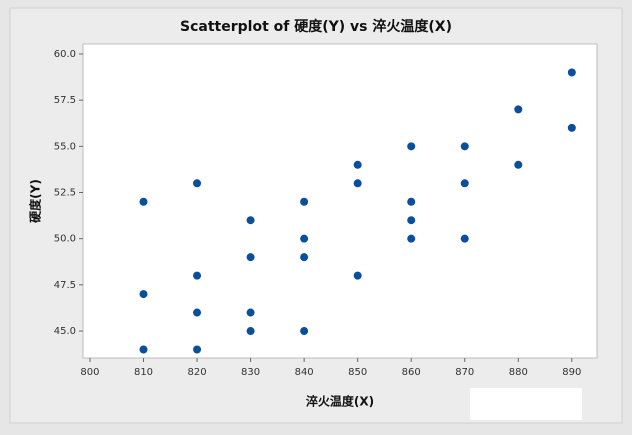 The image size is (632, 435). What do you see at coordinates (65, 331) in the screenshot?
I see `y-tick-label: 45.0` at bounding box center [65, 331].